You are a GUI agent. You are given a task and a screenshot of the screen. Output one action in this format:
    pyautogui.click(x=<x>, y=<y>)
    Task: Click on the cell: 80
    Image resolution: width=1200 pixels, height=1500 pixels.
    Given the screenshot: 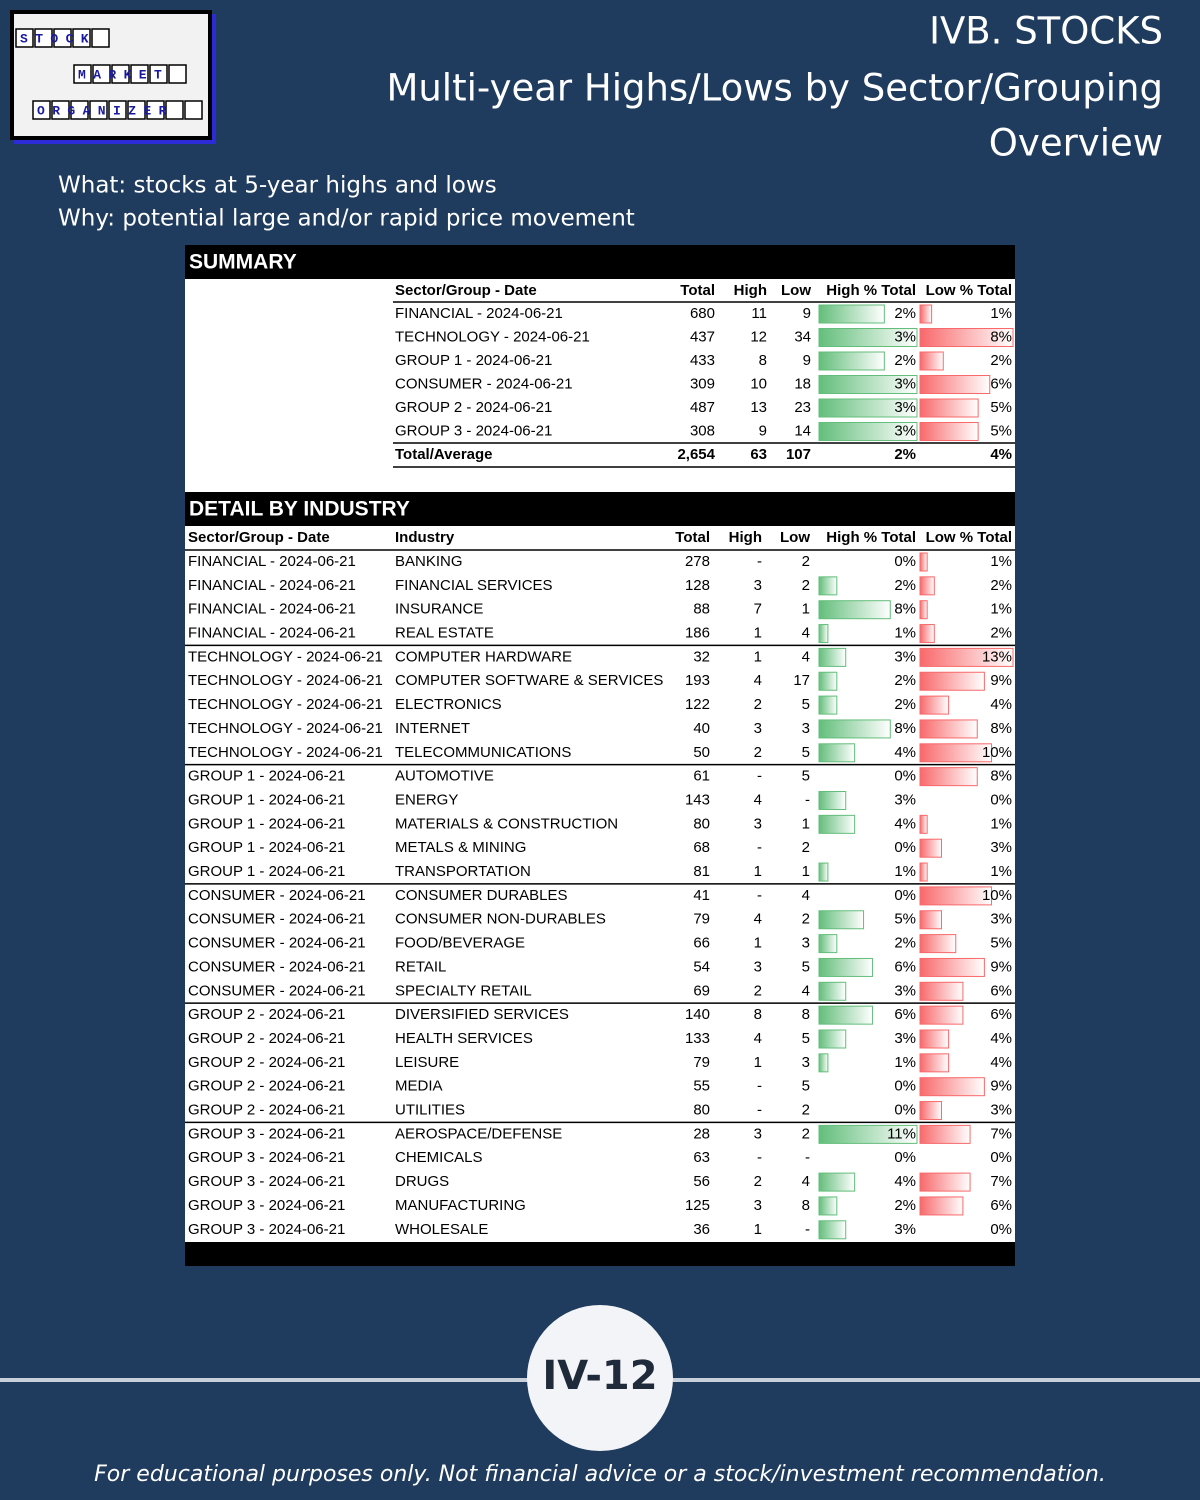 What is the action you would take?
    pyautogui.click(x=701, y=1110)
    